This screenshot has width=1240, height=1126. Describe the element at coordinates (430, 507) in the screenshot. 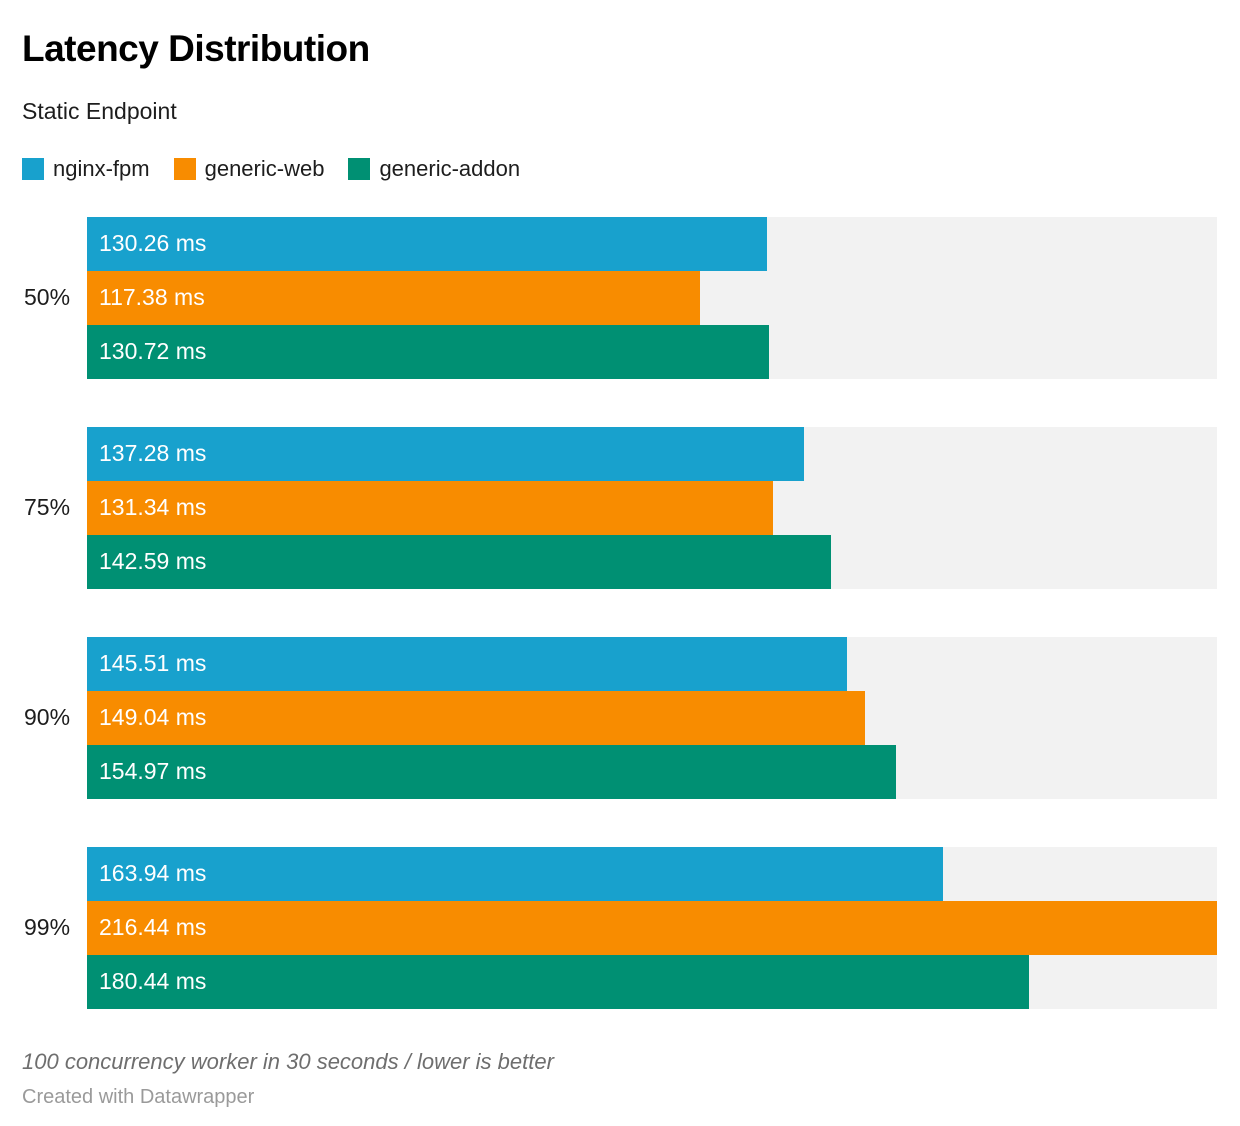

I see `bar-generic-web-75%: 131.34 ms` at that location.